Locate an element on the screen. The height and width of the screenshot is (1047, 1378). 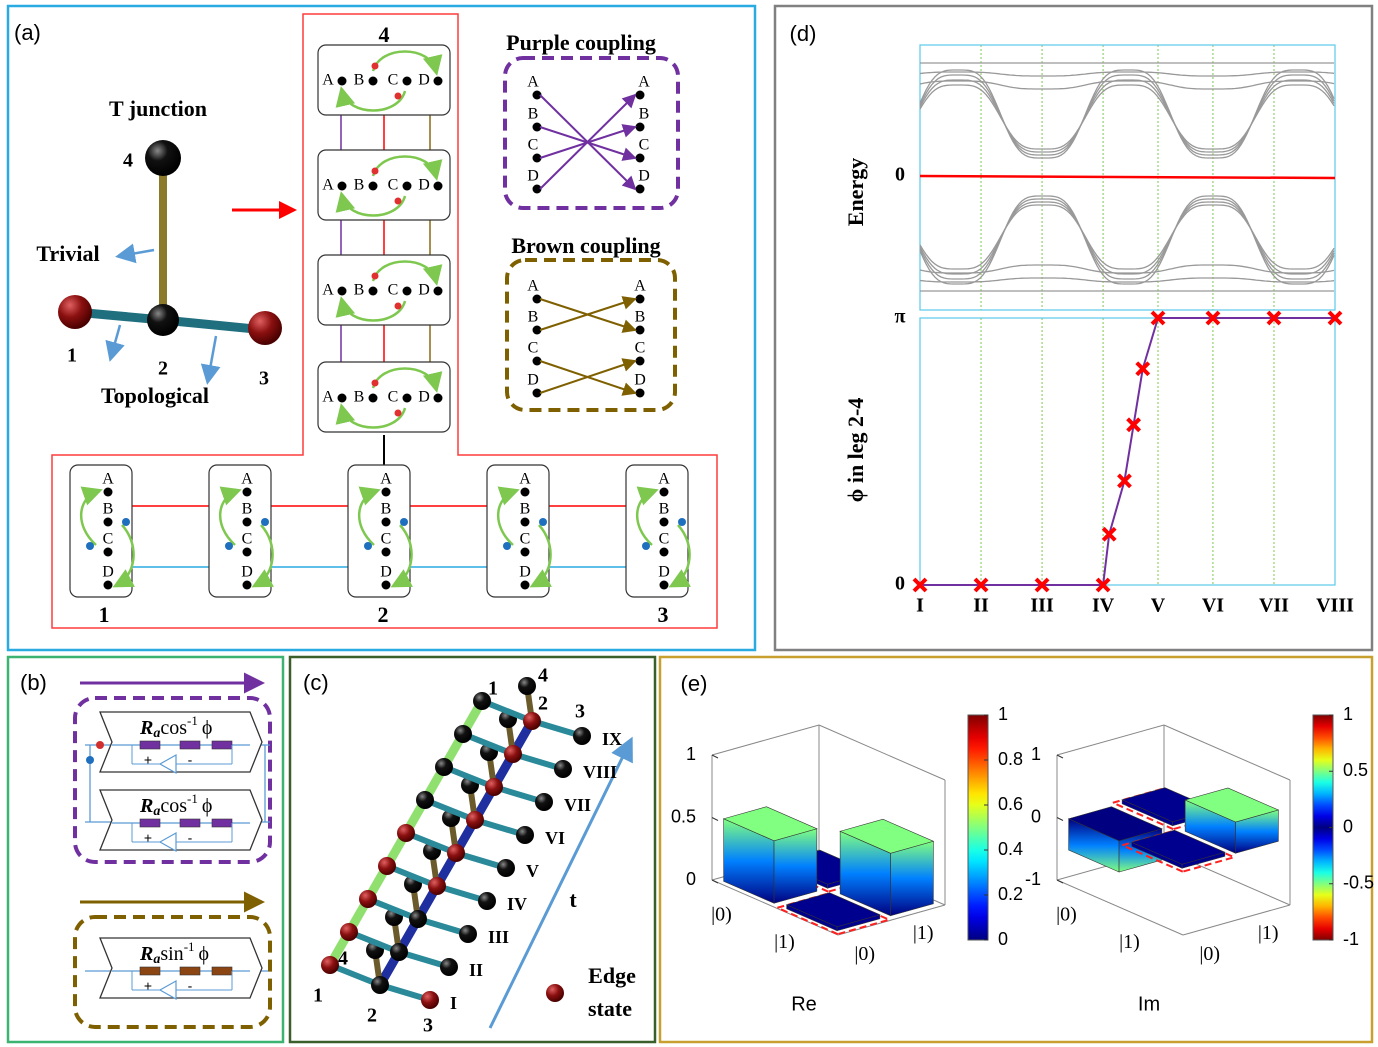
arrow is located at coordinates (210, 360).